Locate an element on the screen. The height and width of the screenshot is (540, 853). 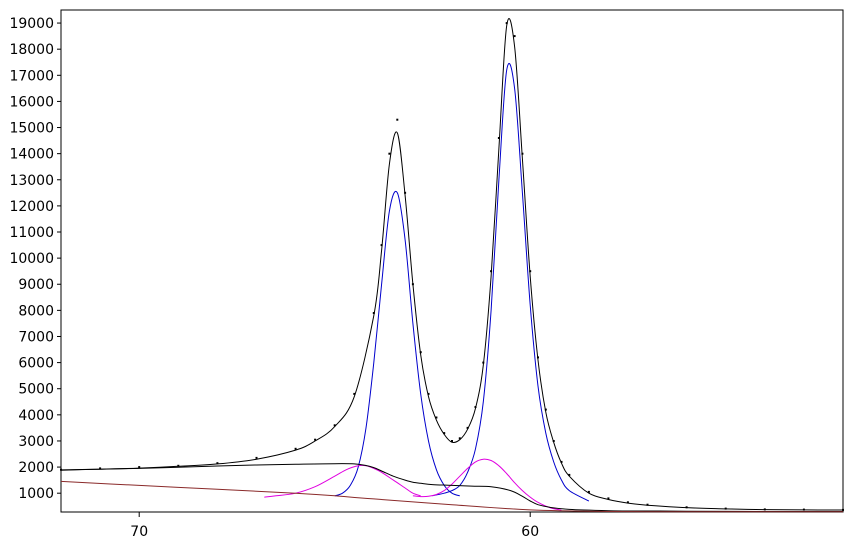
series-line-baseline is located at coordinates (451, 496).